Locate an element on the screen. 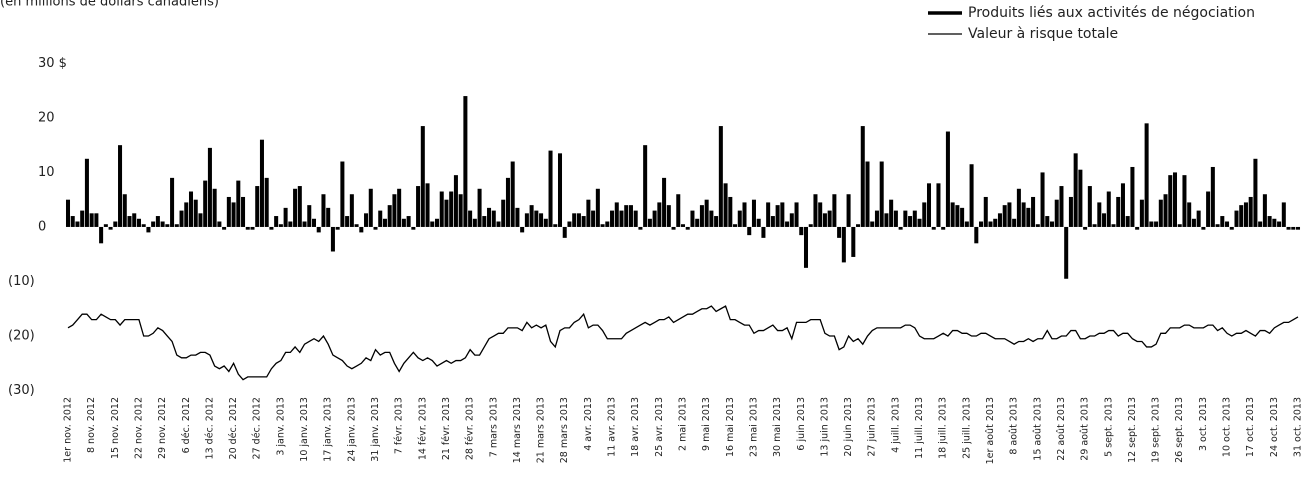 The height and width of the screenshot is (483, 1306). y-tick-label: 10 is located at coordinates (46, 172).